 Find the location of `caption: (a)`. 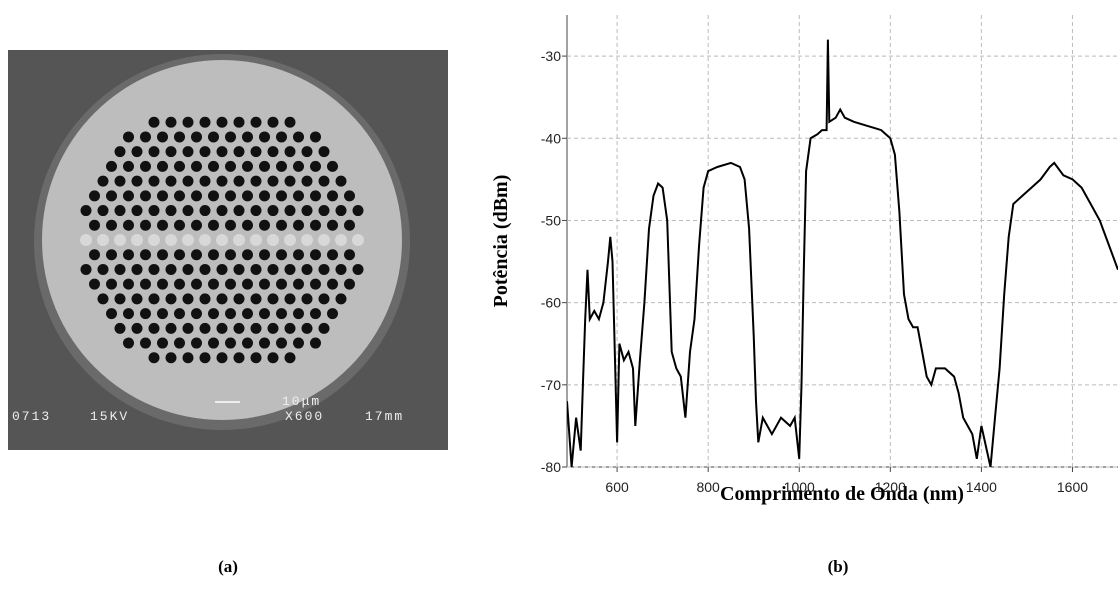

caption: (a) is located at coordinates (228, 566).